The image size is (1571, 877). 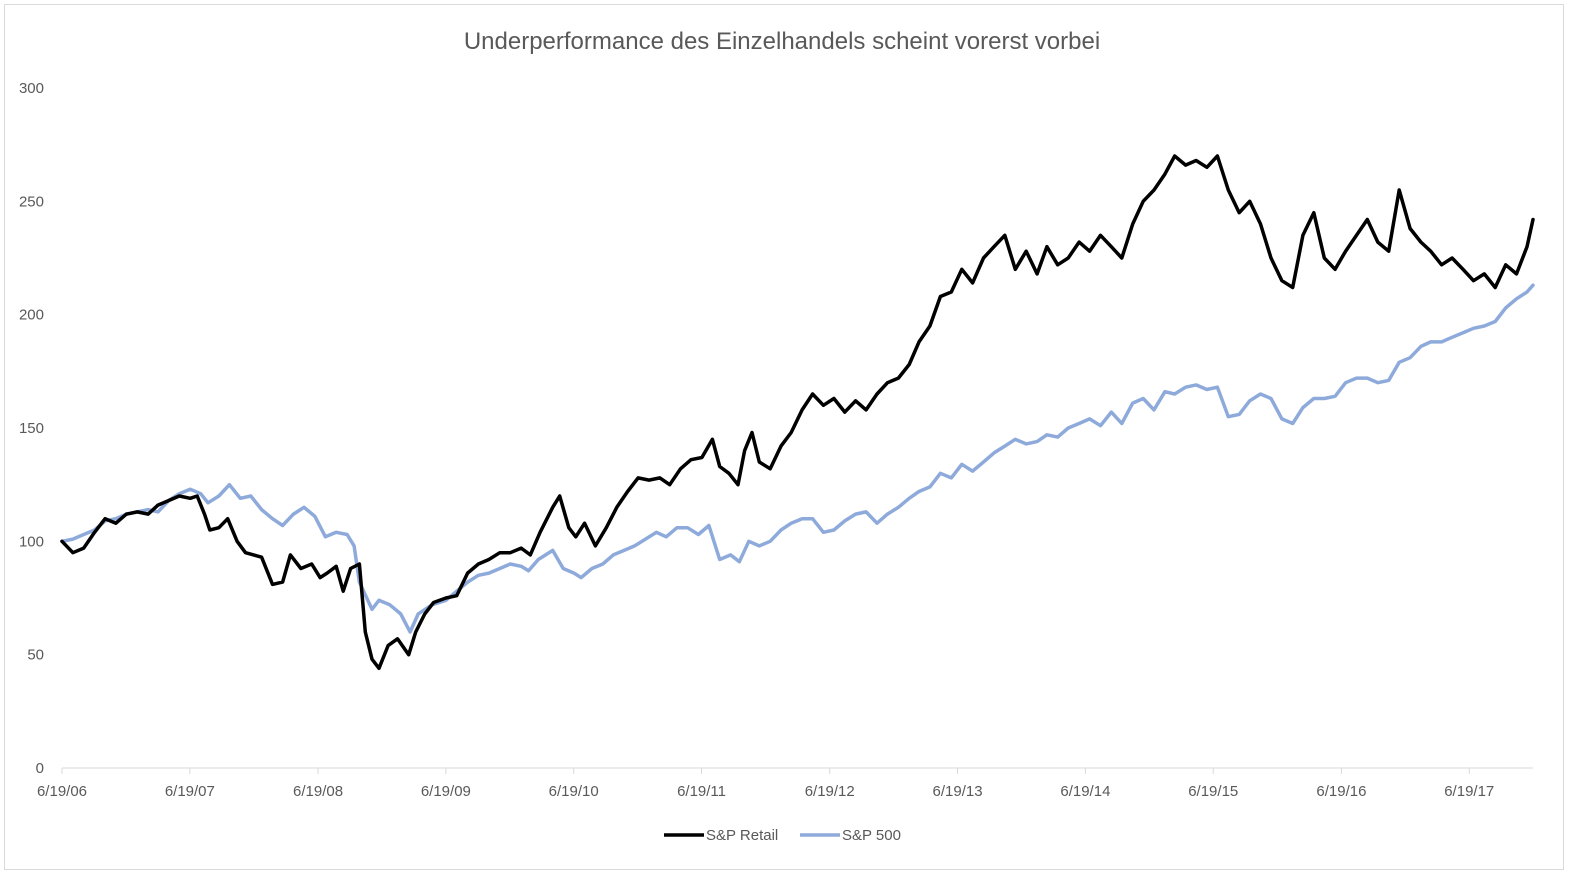 I want to click on x-tick-label: 6/19/11, so click(x=701, y=791).